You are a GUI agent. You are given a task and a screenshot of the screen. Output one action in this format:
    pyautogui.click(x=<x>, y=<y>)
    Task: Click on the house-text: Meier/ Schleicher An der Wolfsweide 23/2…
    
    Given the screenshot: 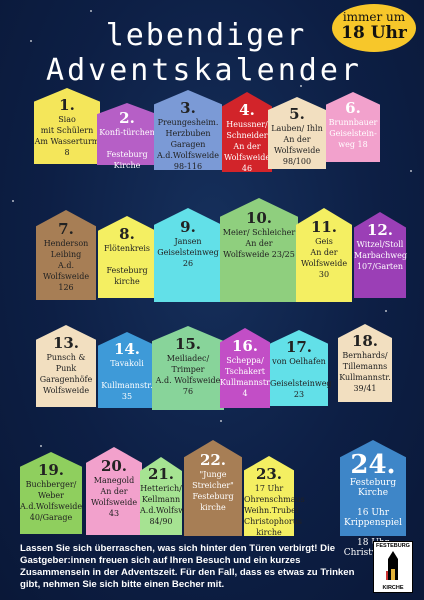 What is the action you would take?
    pyautogui.click(x=259, y=243)
    